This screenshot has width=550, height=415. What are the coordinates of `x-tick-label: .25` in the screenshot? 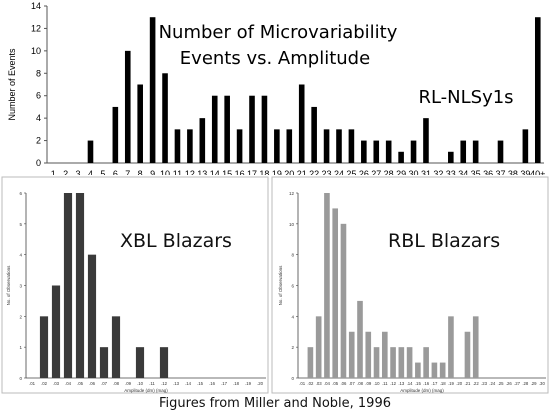 It's located at (501, 383).